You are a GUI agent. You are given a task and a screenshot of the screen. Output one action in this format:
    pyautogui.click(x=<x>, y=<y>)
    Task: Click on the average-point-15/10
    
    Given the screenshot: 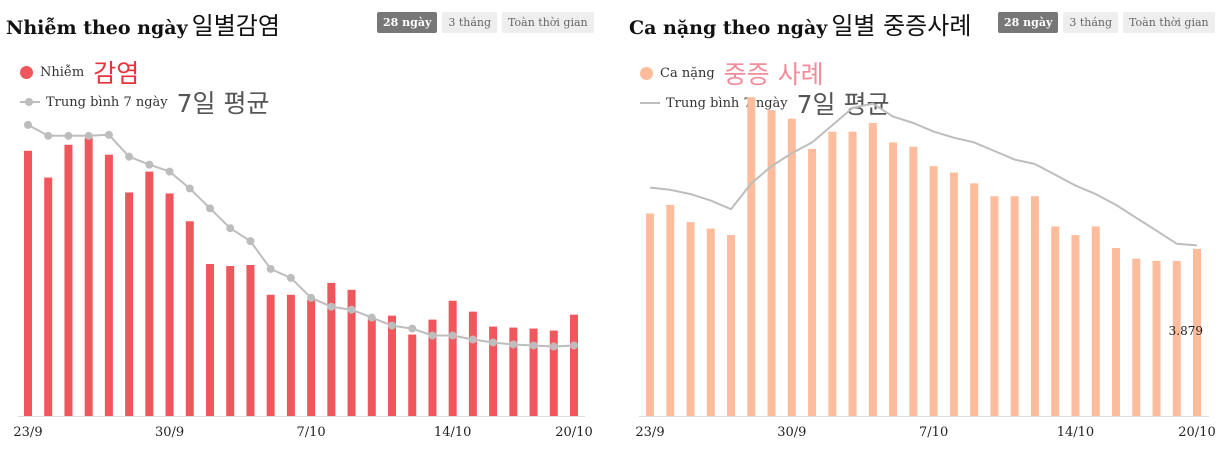 What is the action you would take?
    pyautogui.click(x=472, y=339)
    